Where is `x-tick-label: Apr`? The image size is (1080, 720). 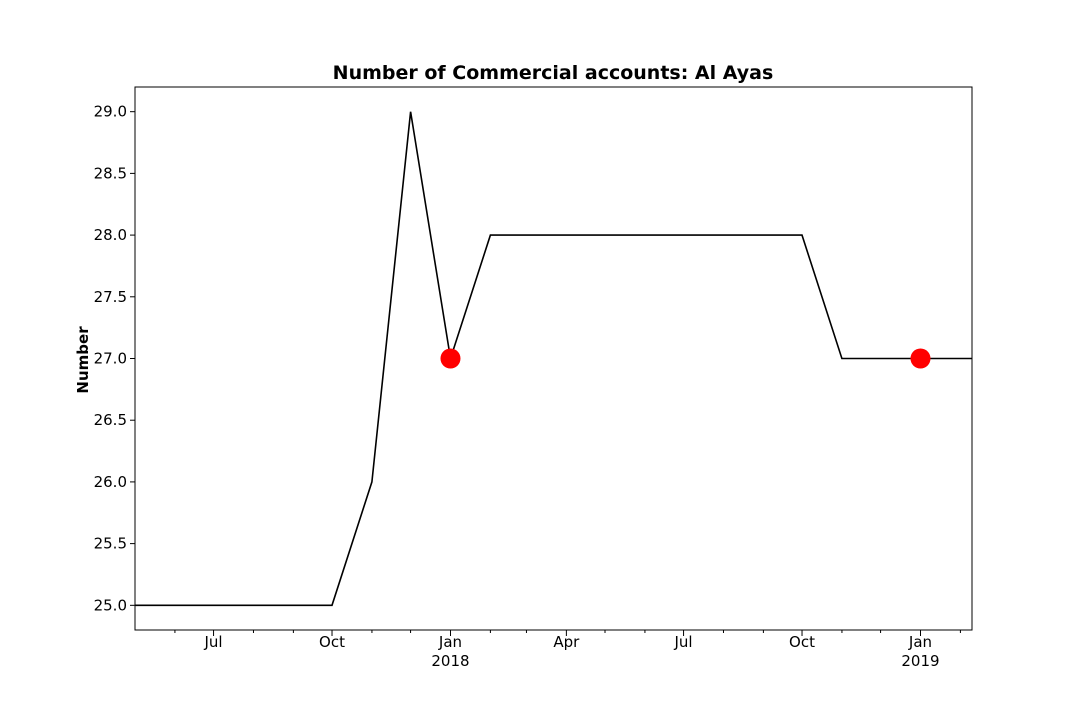
x-tick-label: Apr is located at coordinates (566, 642).